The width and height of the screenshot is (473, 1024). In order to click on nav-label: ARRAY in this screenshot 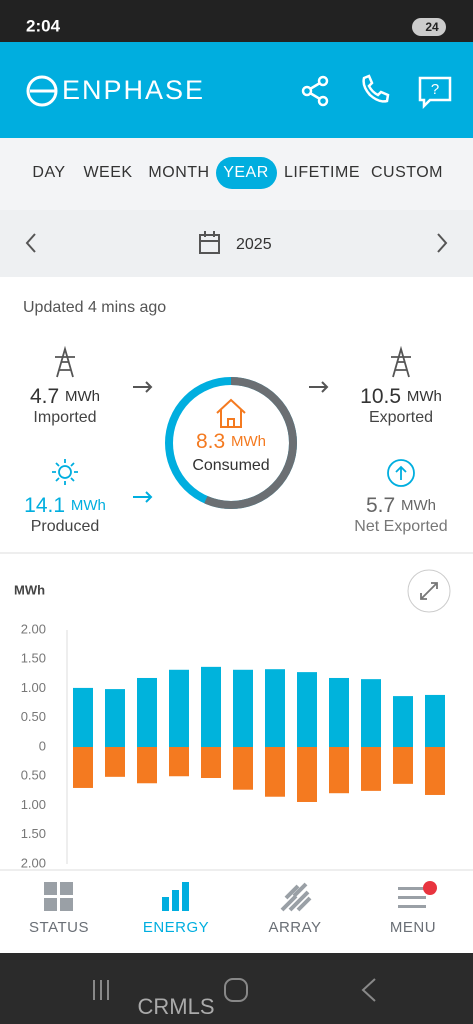, I will do `click(294, 927)`.